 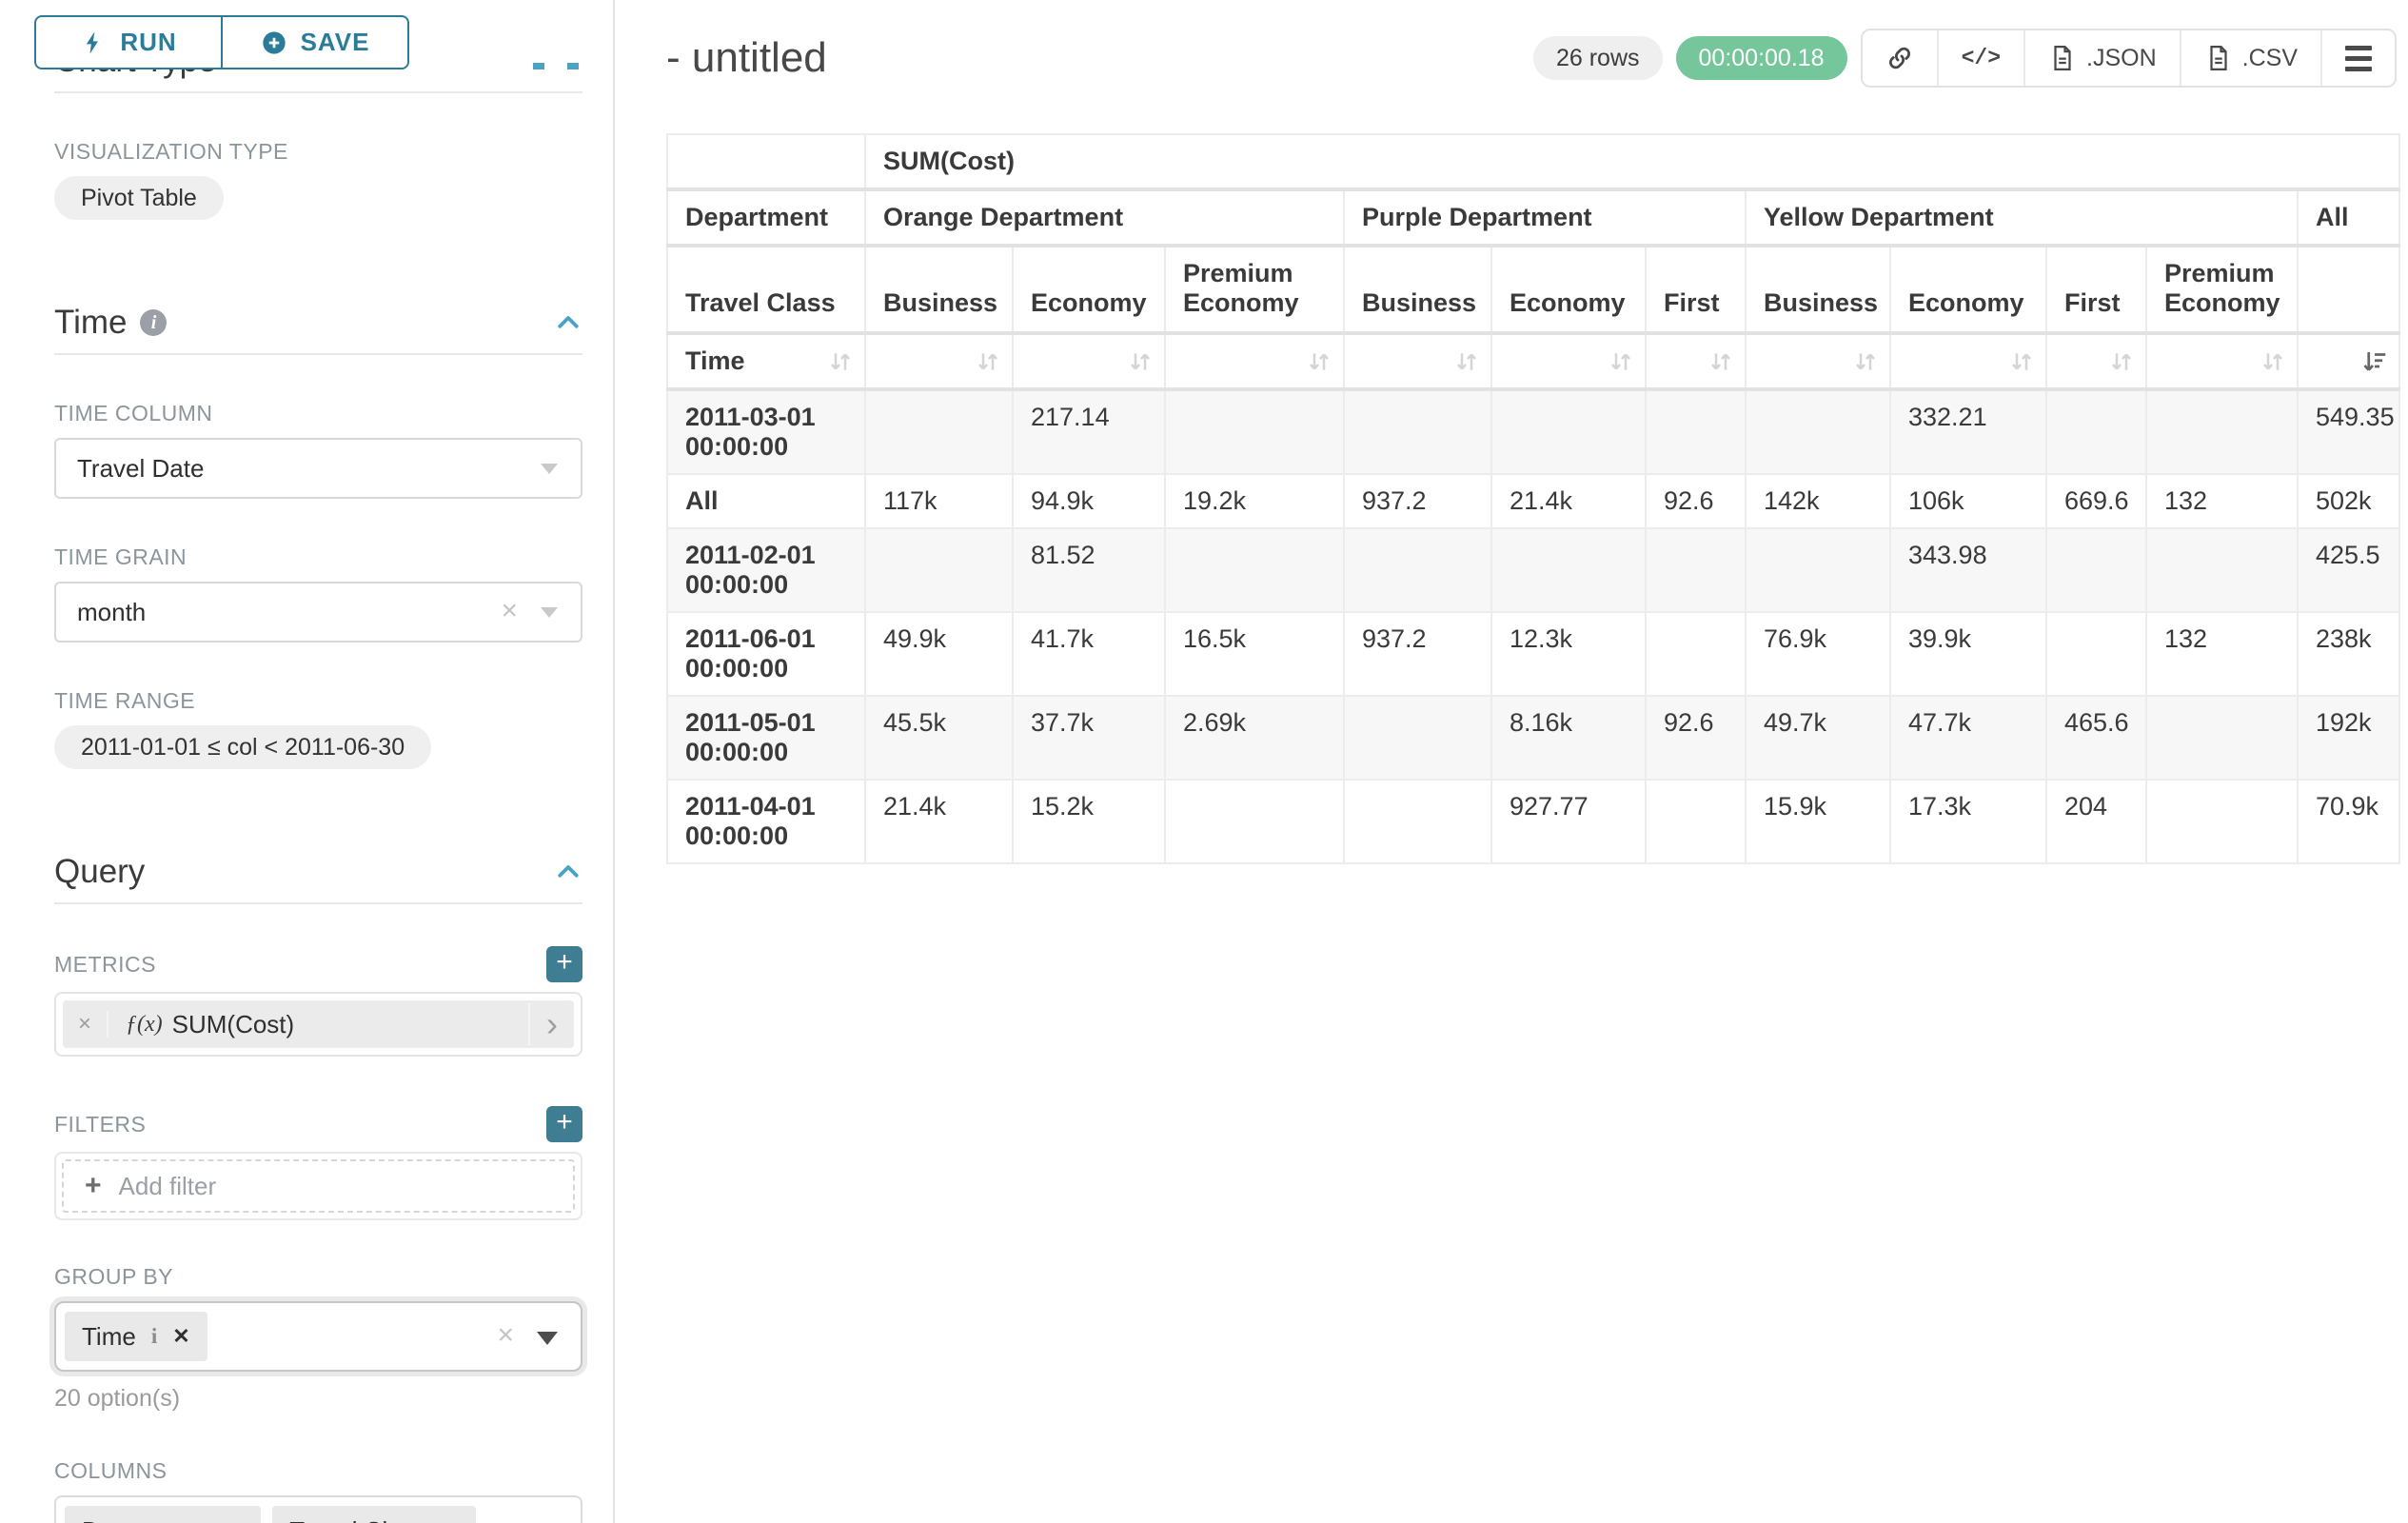 What do you see at coordinates (538, 66) in the screenshot?
I see `clipped-icon-dot` at bounding box center [538, 66].